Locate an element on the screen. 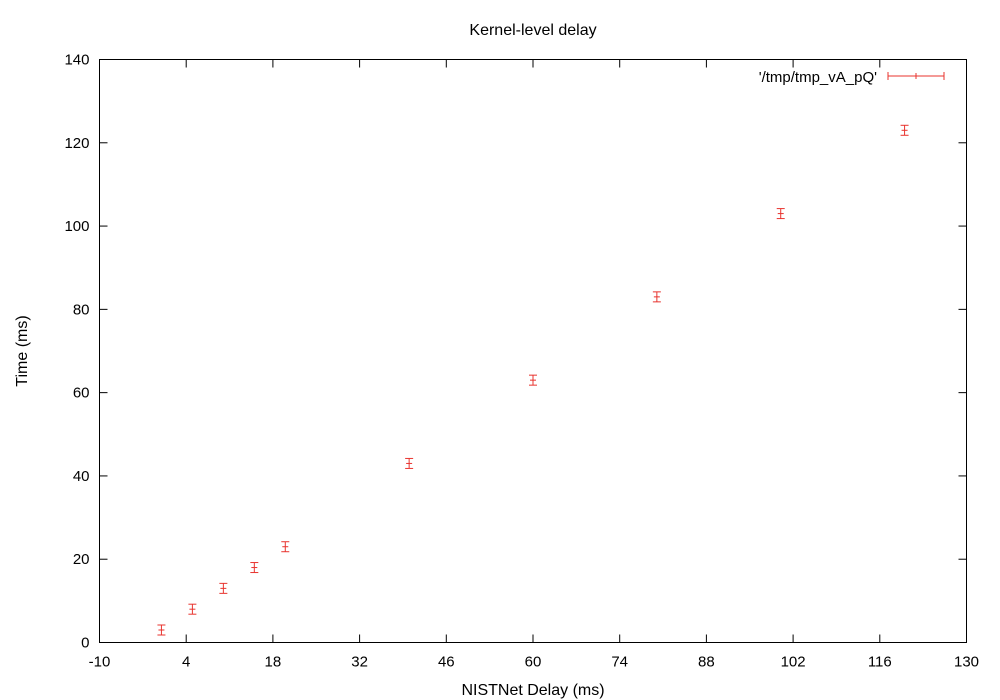 The image size is (1000, 700). y-tick-label: 40 is located at coordinates (81, 476).